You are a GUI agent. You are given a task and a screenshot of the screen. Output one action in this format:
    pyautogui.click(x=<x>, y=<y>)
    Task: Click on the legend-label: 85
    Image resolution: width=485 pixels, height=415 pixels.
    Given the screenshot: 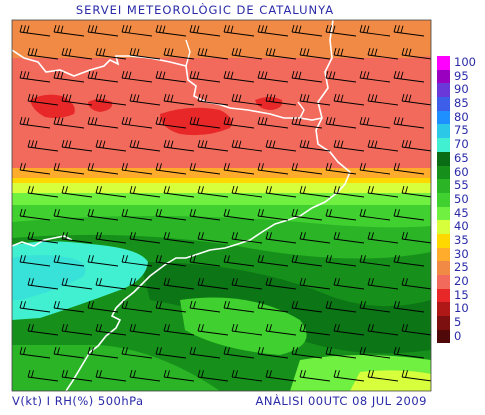 What is the action you would take?
    pyautogui.click(x=461, y=103)
    